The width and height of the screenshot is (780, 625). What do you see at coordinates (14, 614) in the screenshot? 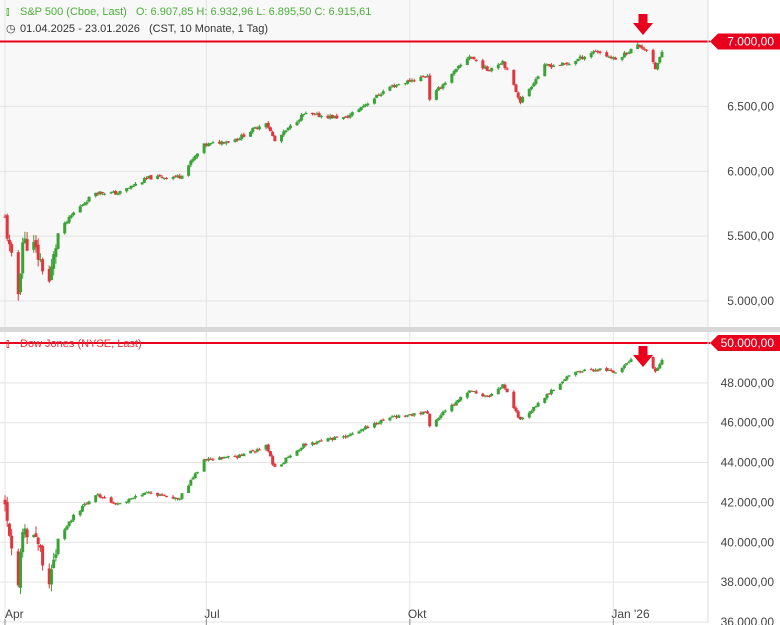
I see `x-tick-label: Apr` at bounding box center [14, 614].